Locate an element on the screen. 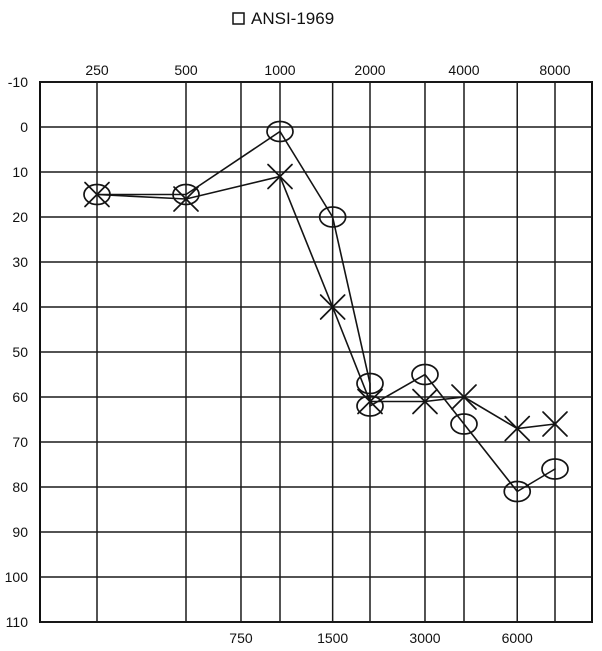 Image resolution: width=602 pixels, height=651 pixels. empty-square-icon is located at coordinates (238, 18).